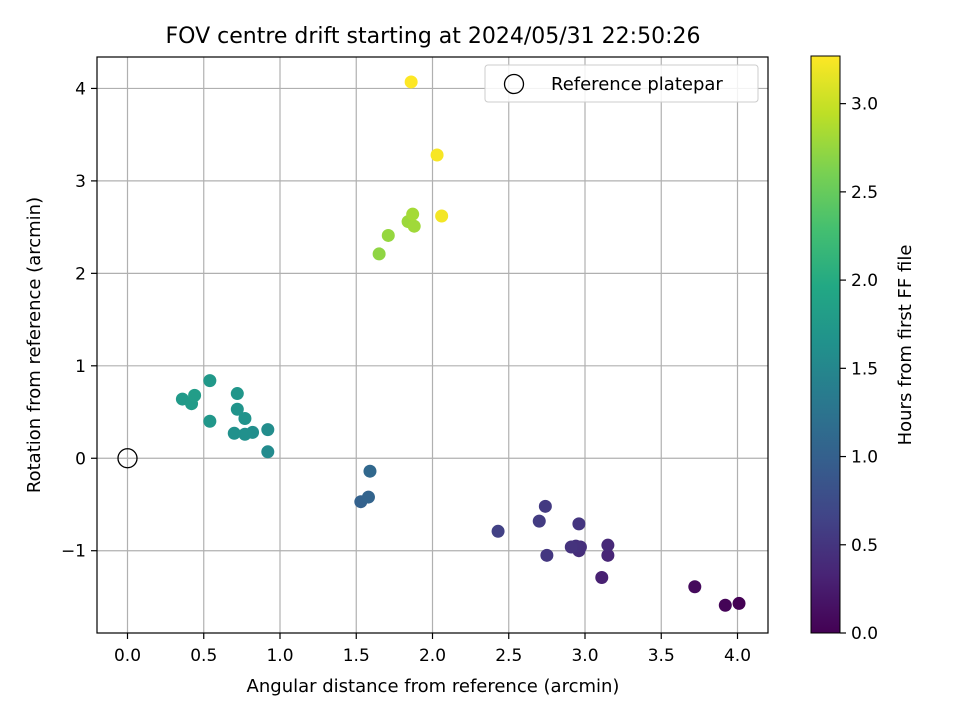 The width and height of the screenshot is (960, 720). I want to click on y-tick-label: 1, so click(80, 367).